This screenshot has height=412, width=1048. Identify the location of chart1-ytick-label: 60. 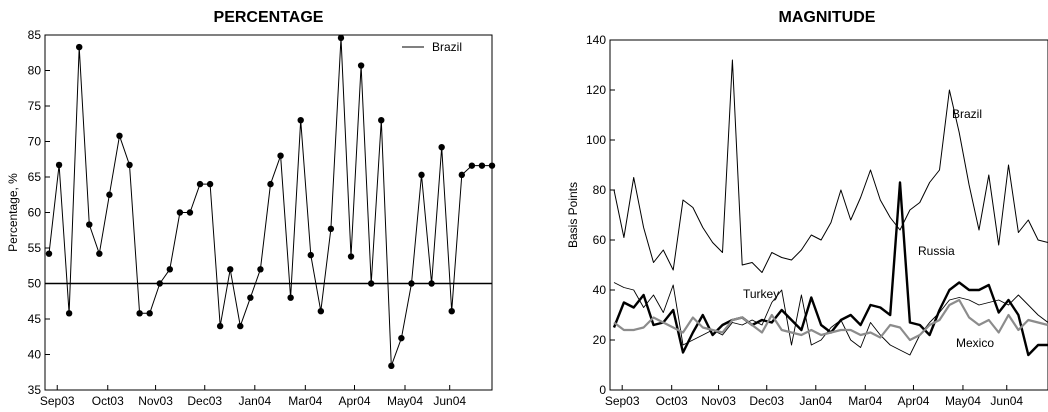
(35, 213).